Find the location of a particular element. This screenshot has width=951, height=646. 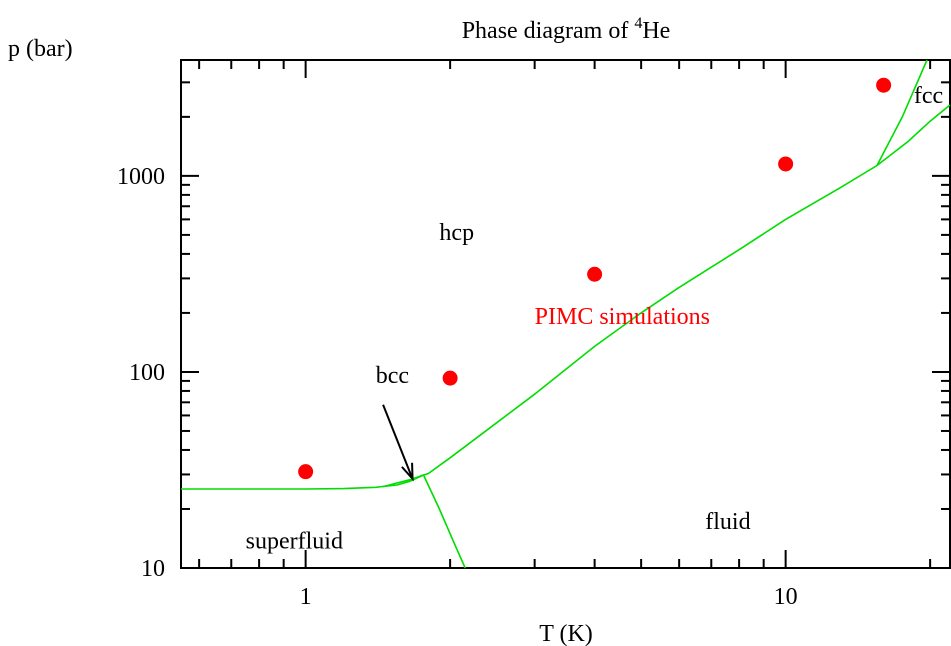

y-tick-label: 1000 is located at coordinates (141, 177).